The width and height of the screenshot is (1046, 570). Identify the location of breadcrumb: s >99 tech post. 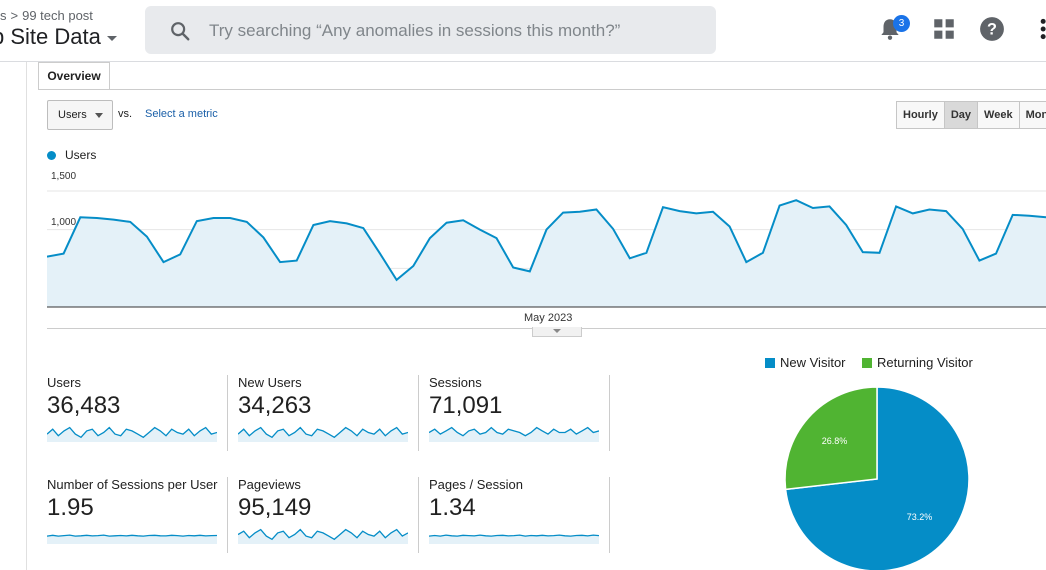
(46, 15).